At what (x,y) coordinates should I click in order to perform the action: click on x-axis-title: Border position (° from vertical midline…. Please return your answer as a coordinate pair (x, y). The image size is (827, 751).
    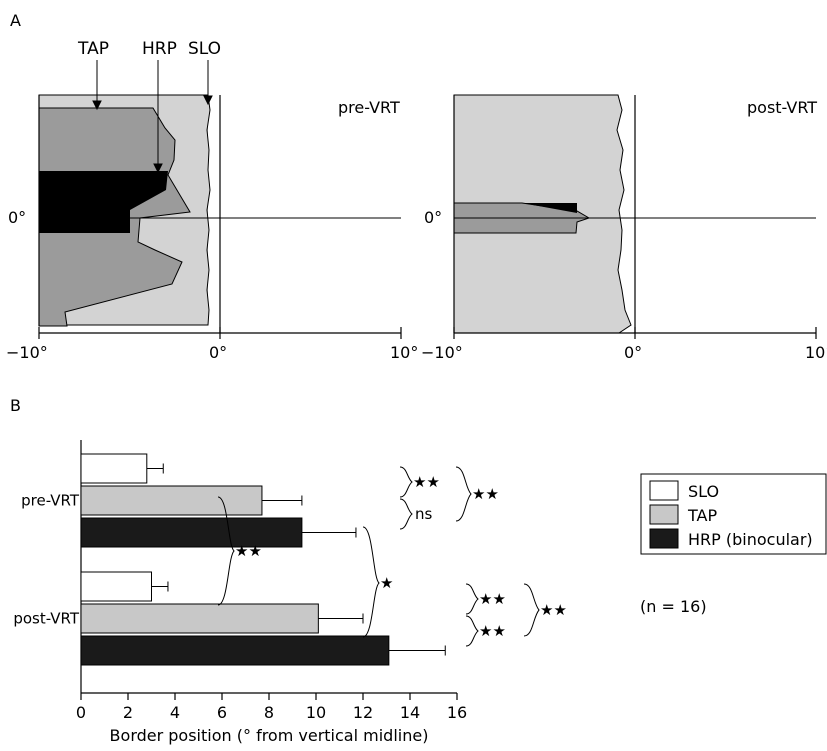
    Looking at the image, I should click on (269, 735).